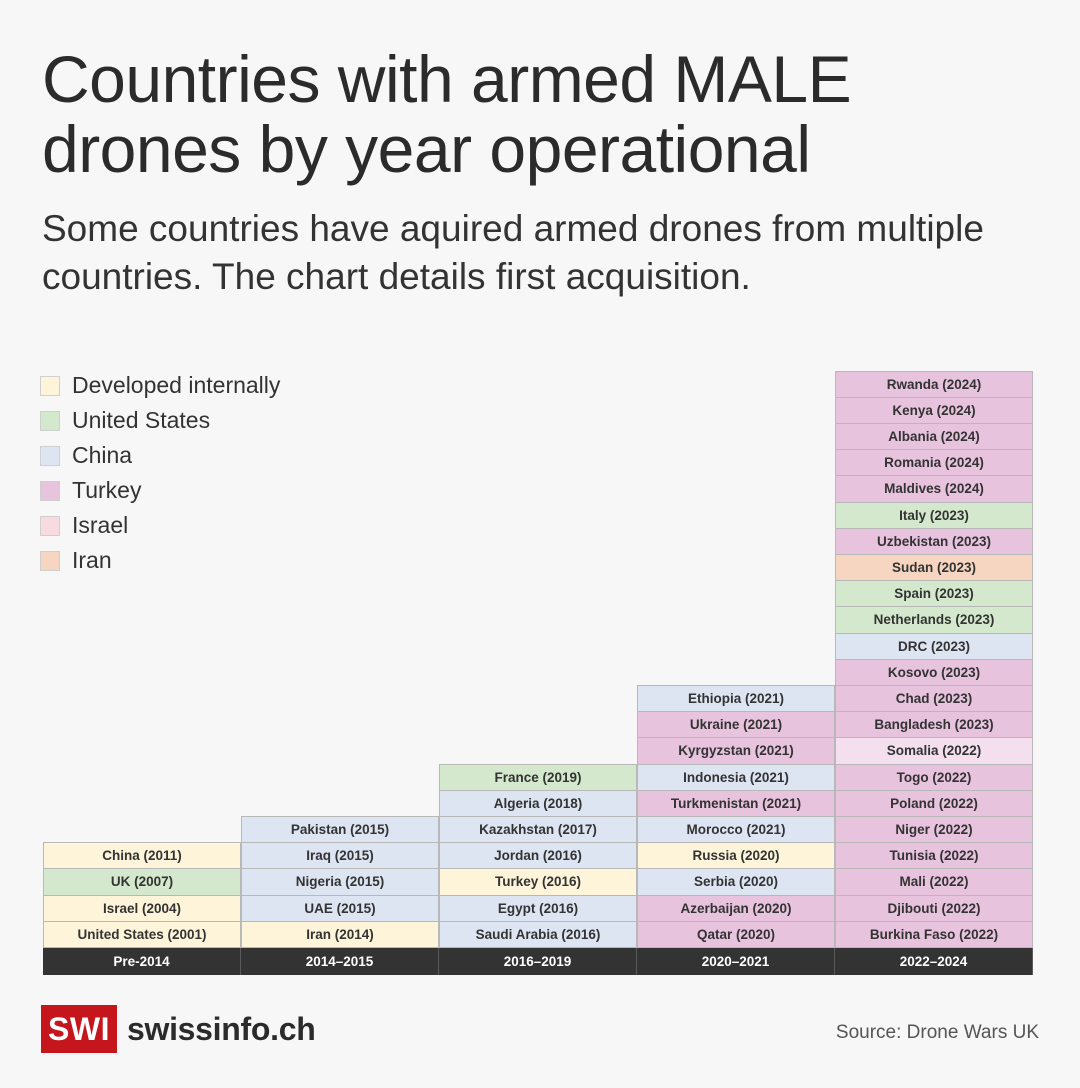 This screenshot has height=1088, width=1080. What do you see at coordinates (142, 882) in the screenshot?
I see `country-cell: UK (2007)` at bounding box center [142, 882].